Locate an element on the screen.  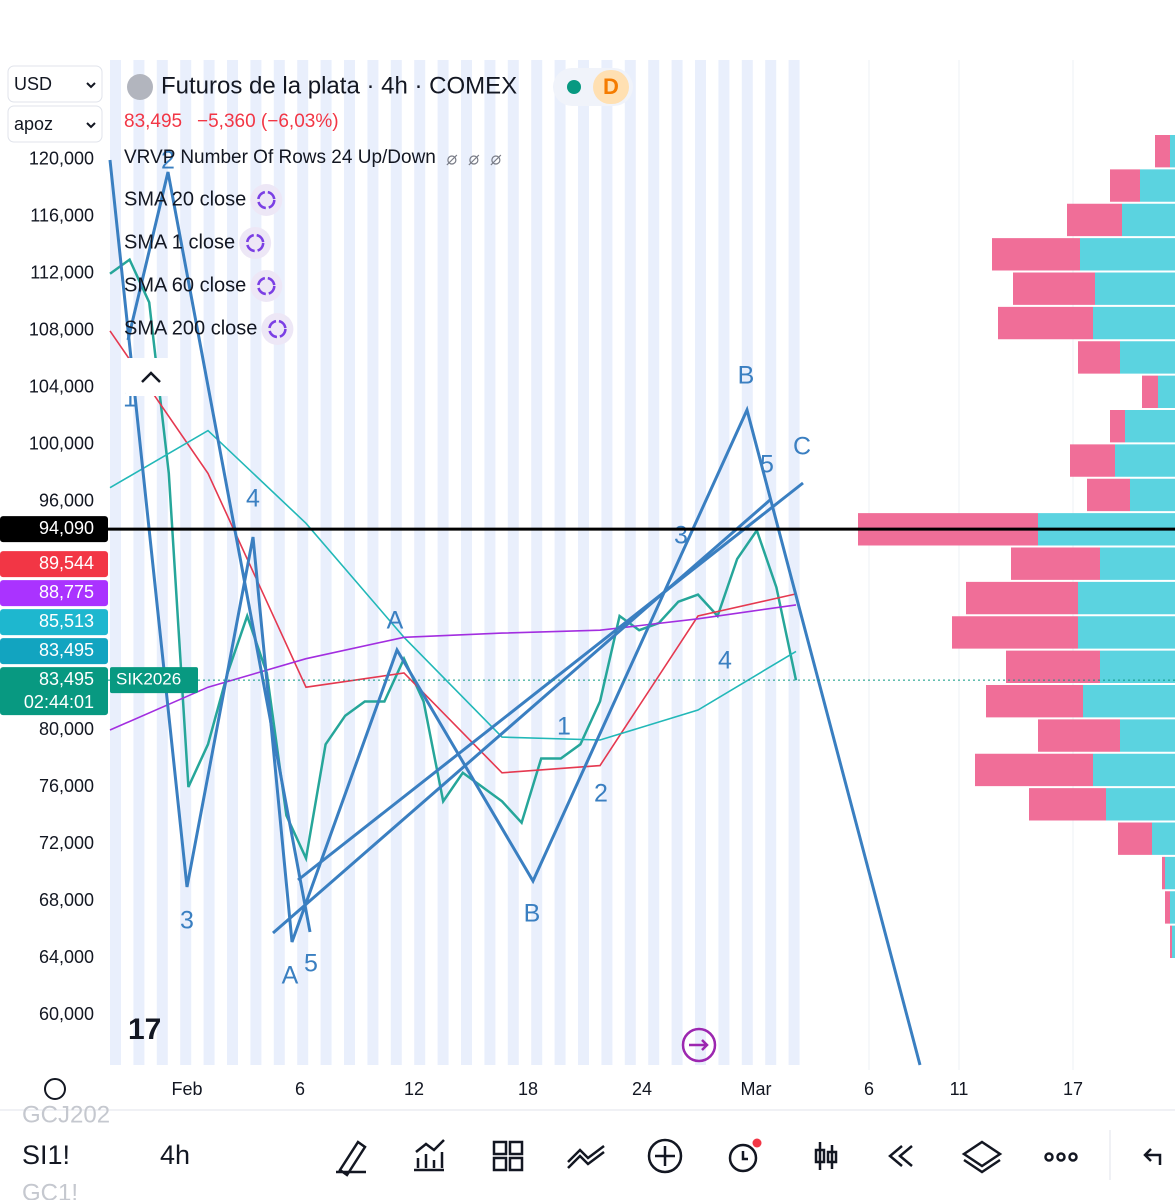
symbol-label-bg is located at coordinates (154, 680).